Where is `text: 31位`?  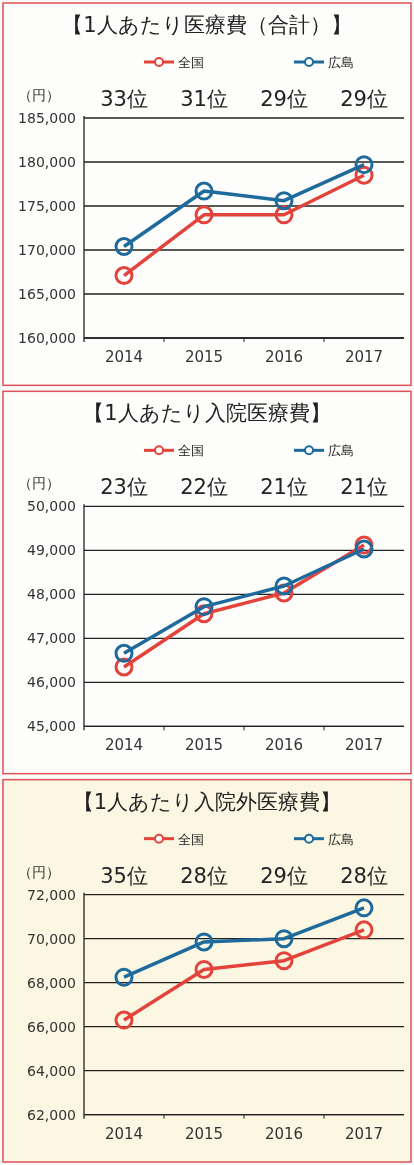
text: 31位 is located at coordinates (204, 99).